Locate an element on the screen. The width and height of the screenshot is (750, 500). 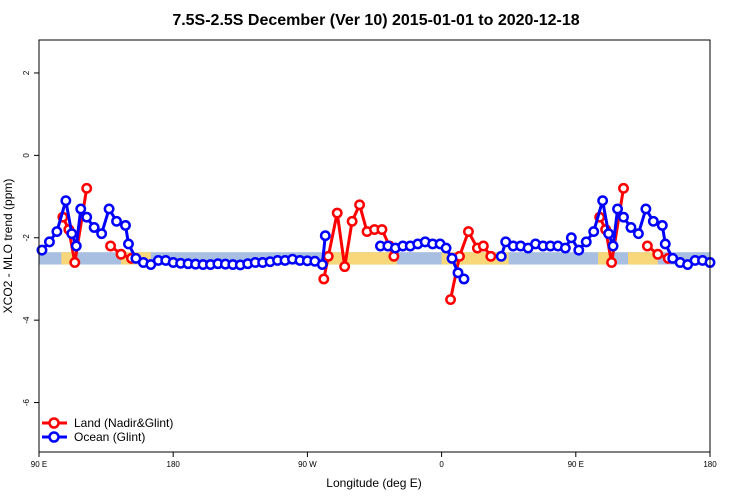
legend-ocean-label: Ocean (Glint) is located at coordinates (109, 437).